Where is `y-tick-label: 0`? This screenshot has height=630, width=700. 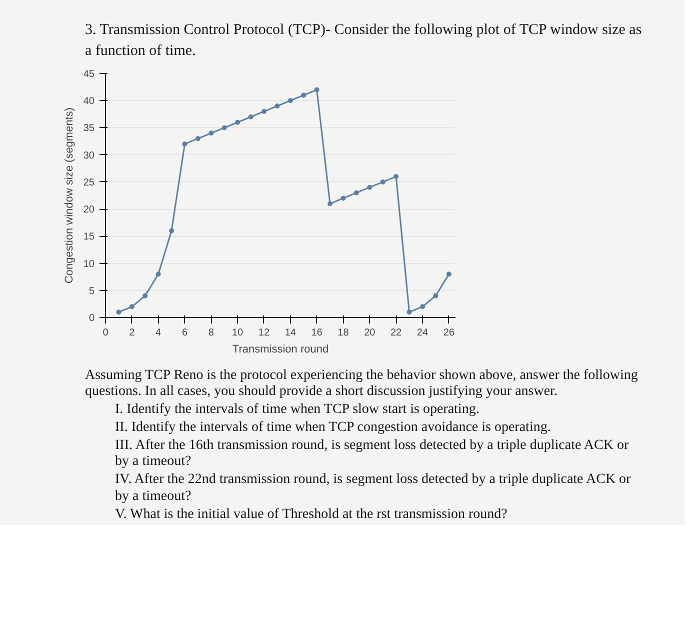 y-tick-label: 0 is located at coordinates (91, 318).